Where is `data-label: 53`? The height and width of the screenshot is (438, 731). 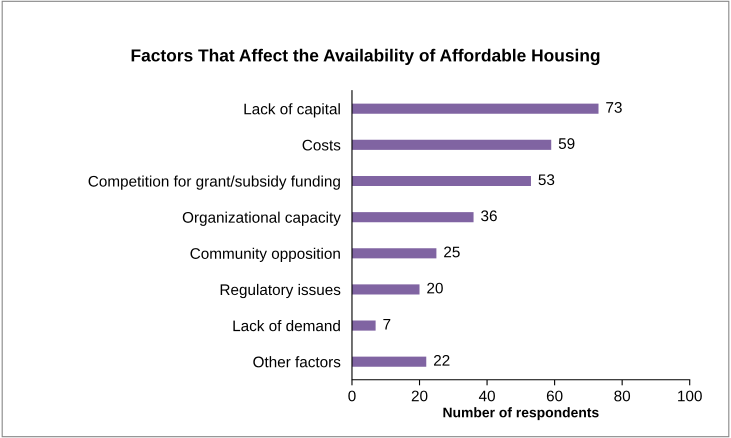 data-label: 53 is located at coordinates (546, 180).